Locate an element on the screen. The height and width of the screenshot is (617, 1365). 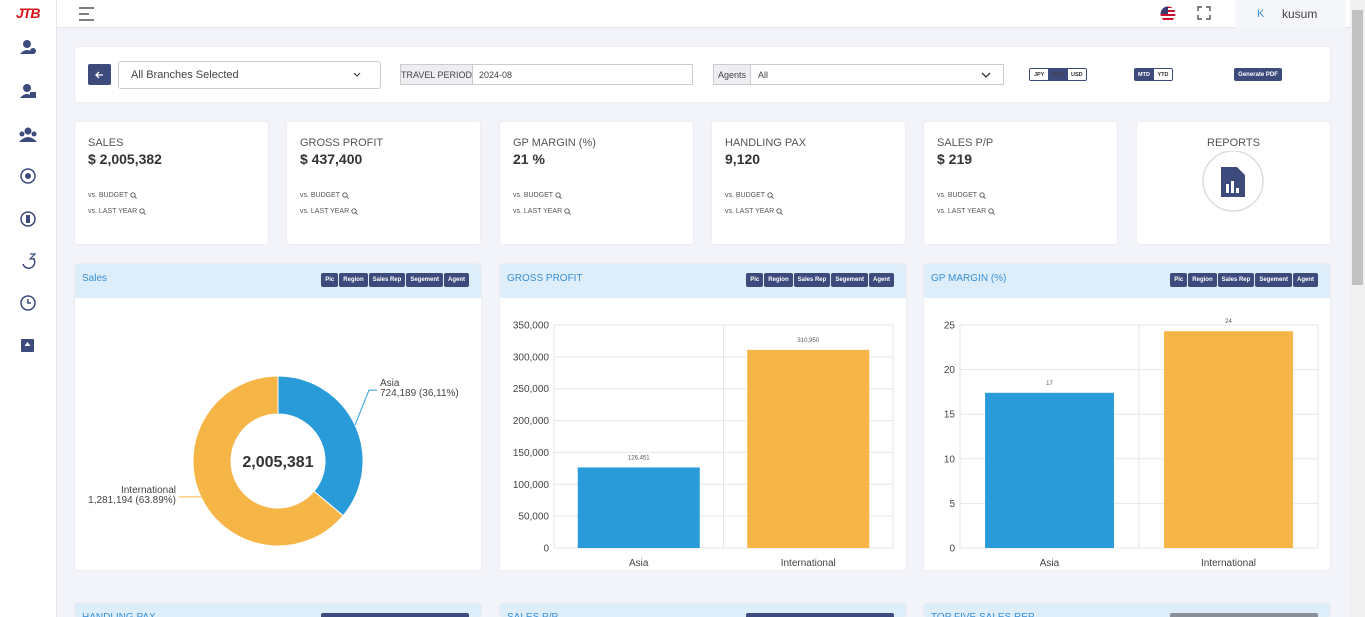
branch-select-text: All Branches Selected is located at coordinates (185, 75).